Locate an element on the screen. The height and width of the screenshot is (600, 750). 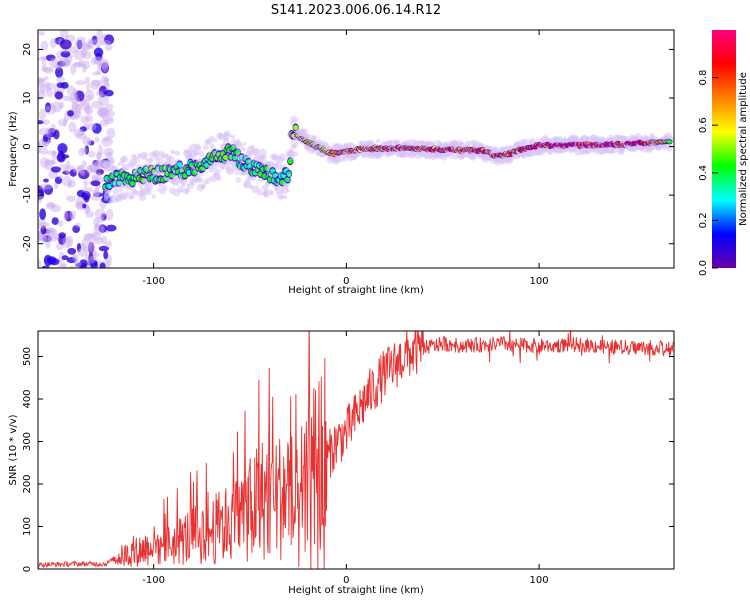
snr-y-tick-label: 200 is located at coordinates (27, 483).